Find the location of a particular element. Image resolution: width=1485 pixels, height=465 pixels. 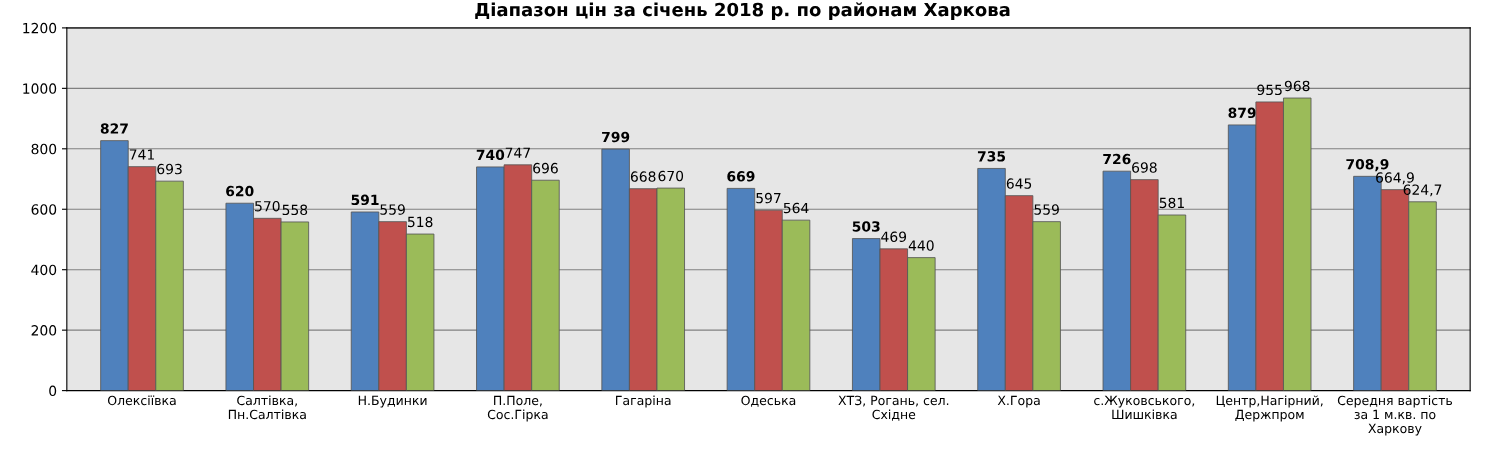

x-tick-label: с.Жуковського, Шишківка is located at coordinates (1144, 407).